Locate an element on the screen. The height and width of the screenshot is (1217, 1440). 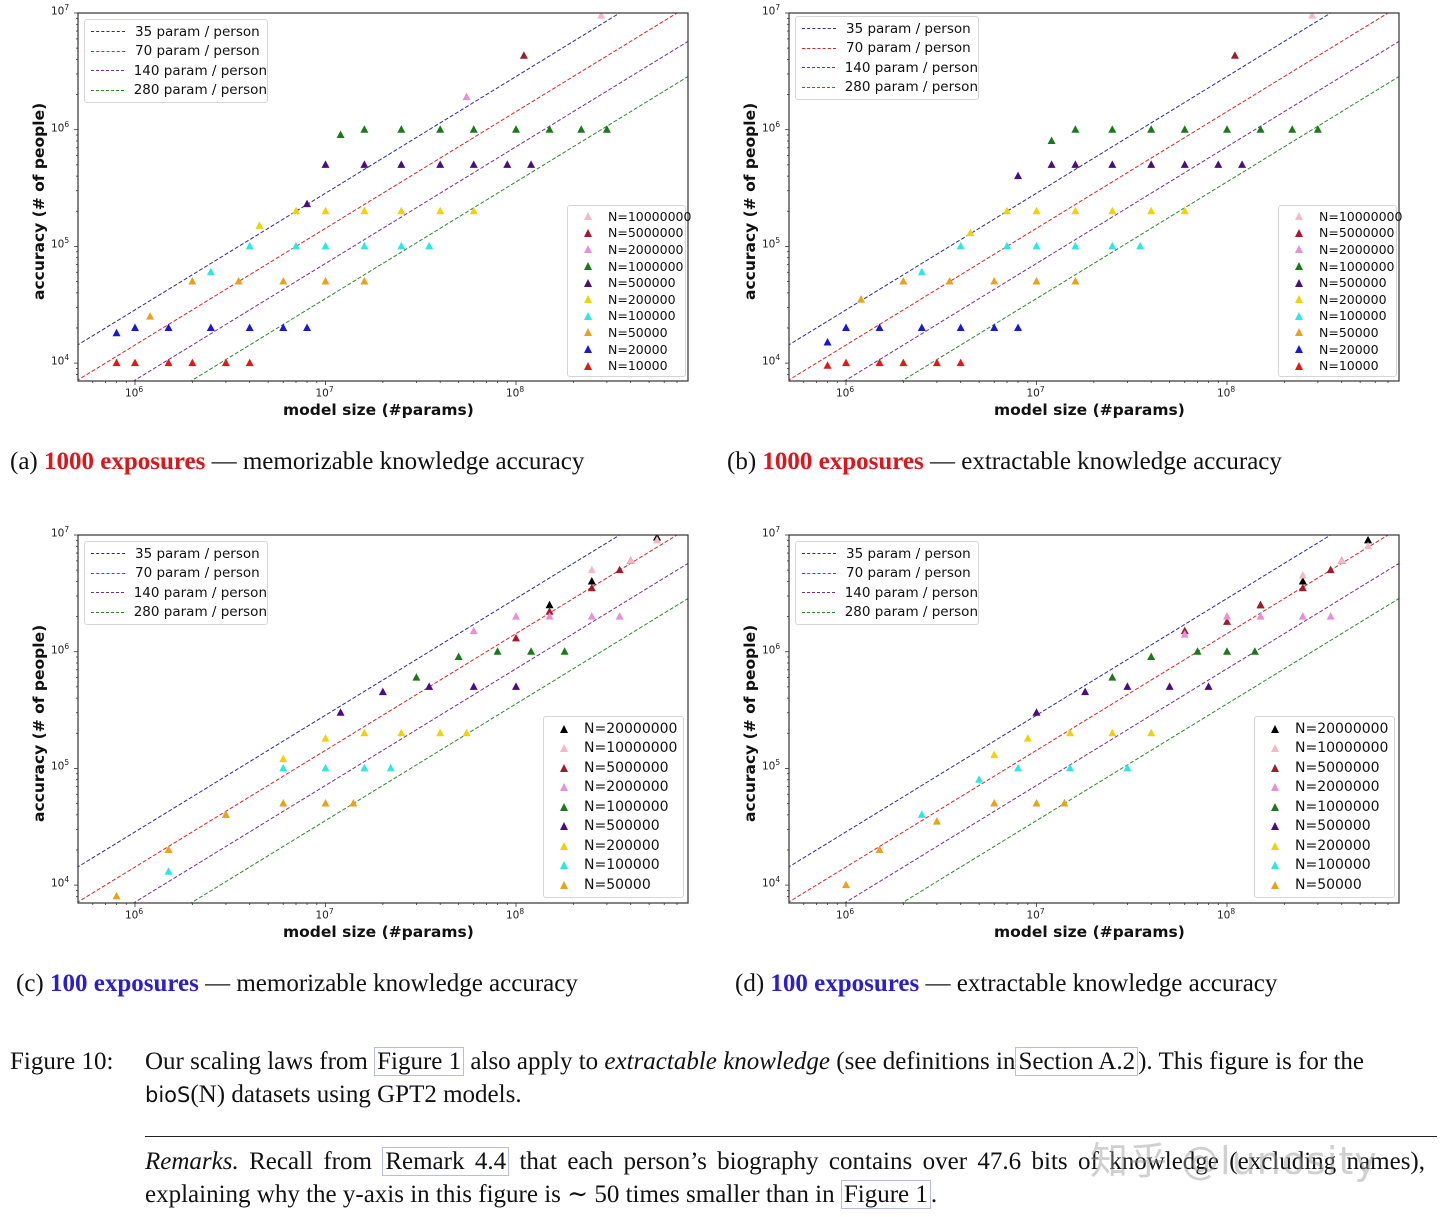
caption-text: (see definitions in is located at coordinates (926, 1061).